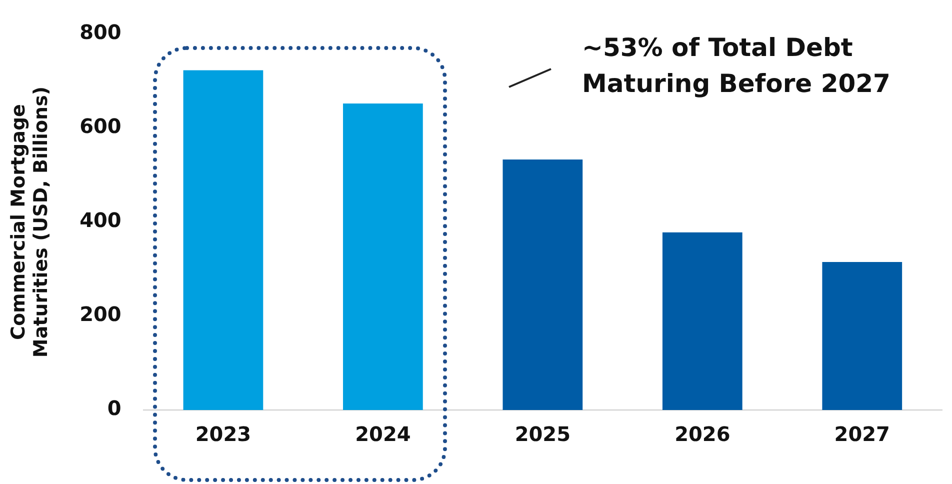 The width and height of the screenshot is (952, 484). Describe the element at coordinates (737, 66) in the screenshot. I see `annotation: ~53% of Total Debt Maturing Before 2027` at that location.